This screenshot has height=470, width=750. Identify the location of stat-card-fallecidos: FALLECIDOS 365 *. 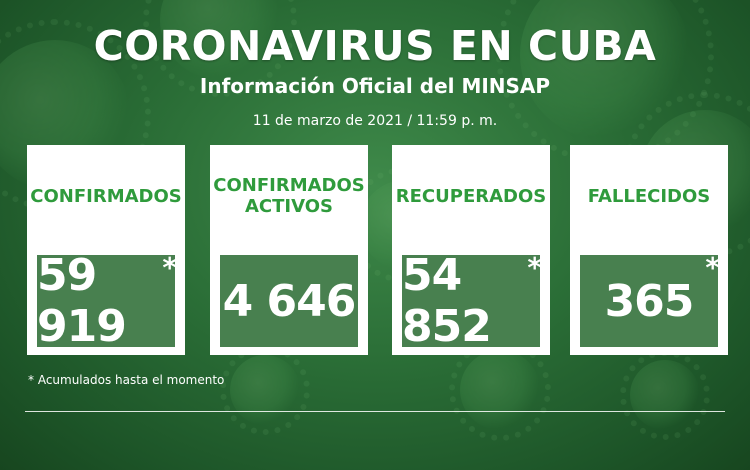
(649, 250).